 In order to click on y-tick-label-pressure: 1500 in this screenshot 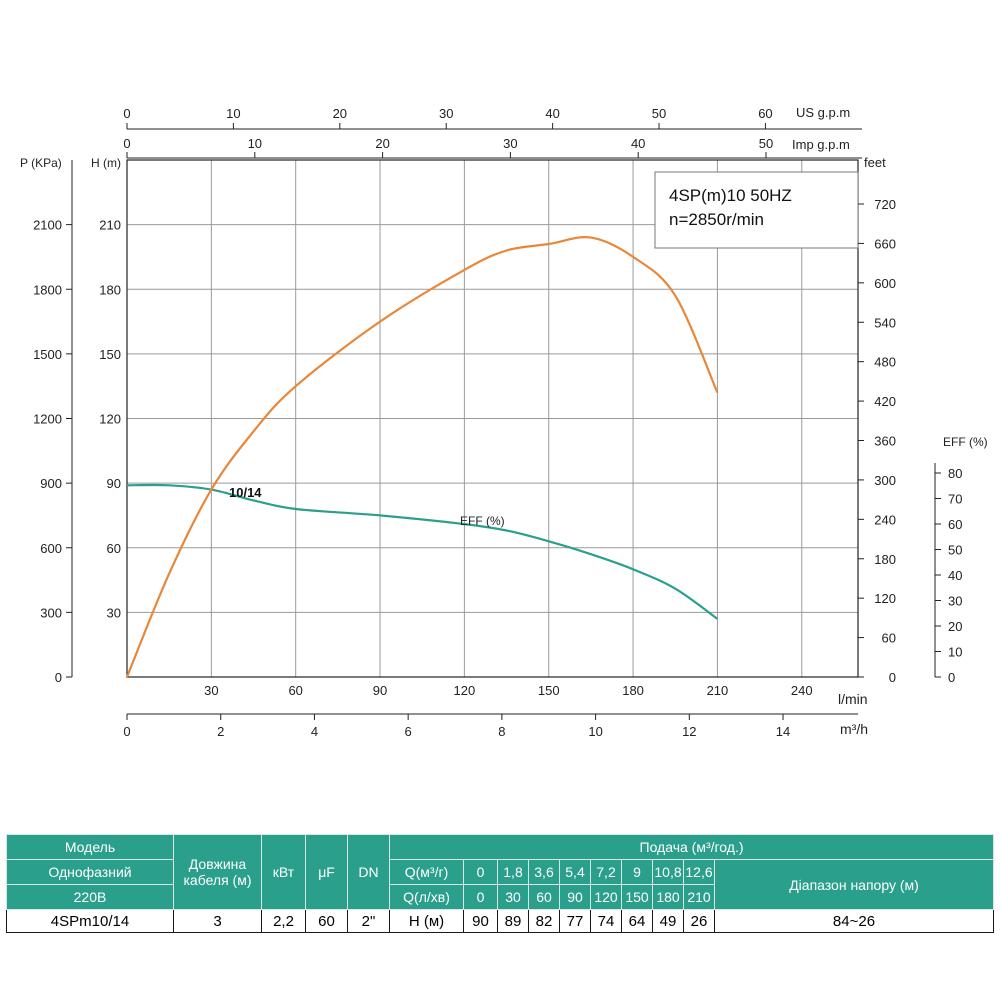, I will do `click(47, 354)`.